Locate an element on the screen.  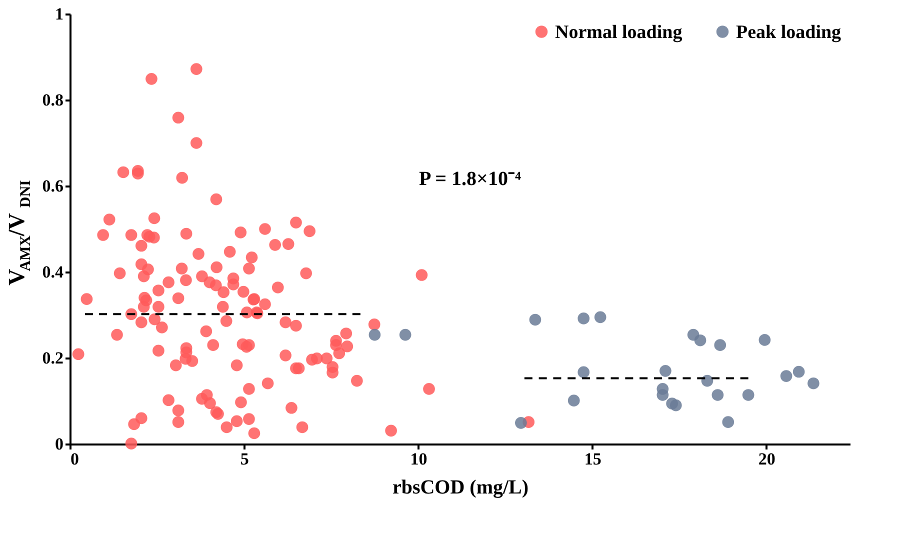
x-tick-label: 15 is located at coordinates (593, 459).